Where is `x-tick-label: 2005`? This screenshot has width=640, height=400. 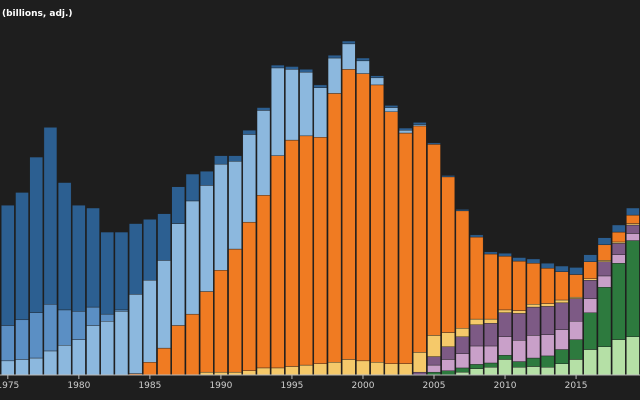 x-tick-label: 2005 is located at coordinates (434, 386).